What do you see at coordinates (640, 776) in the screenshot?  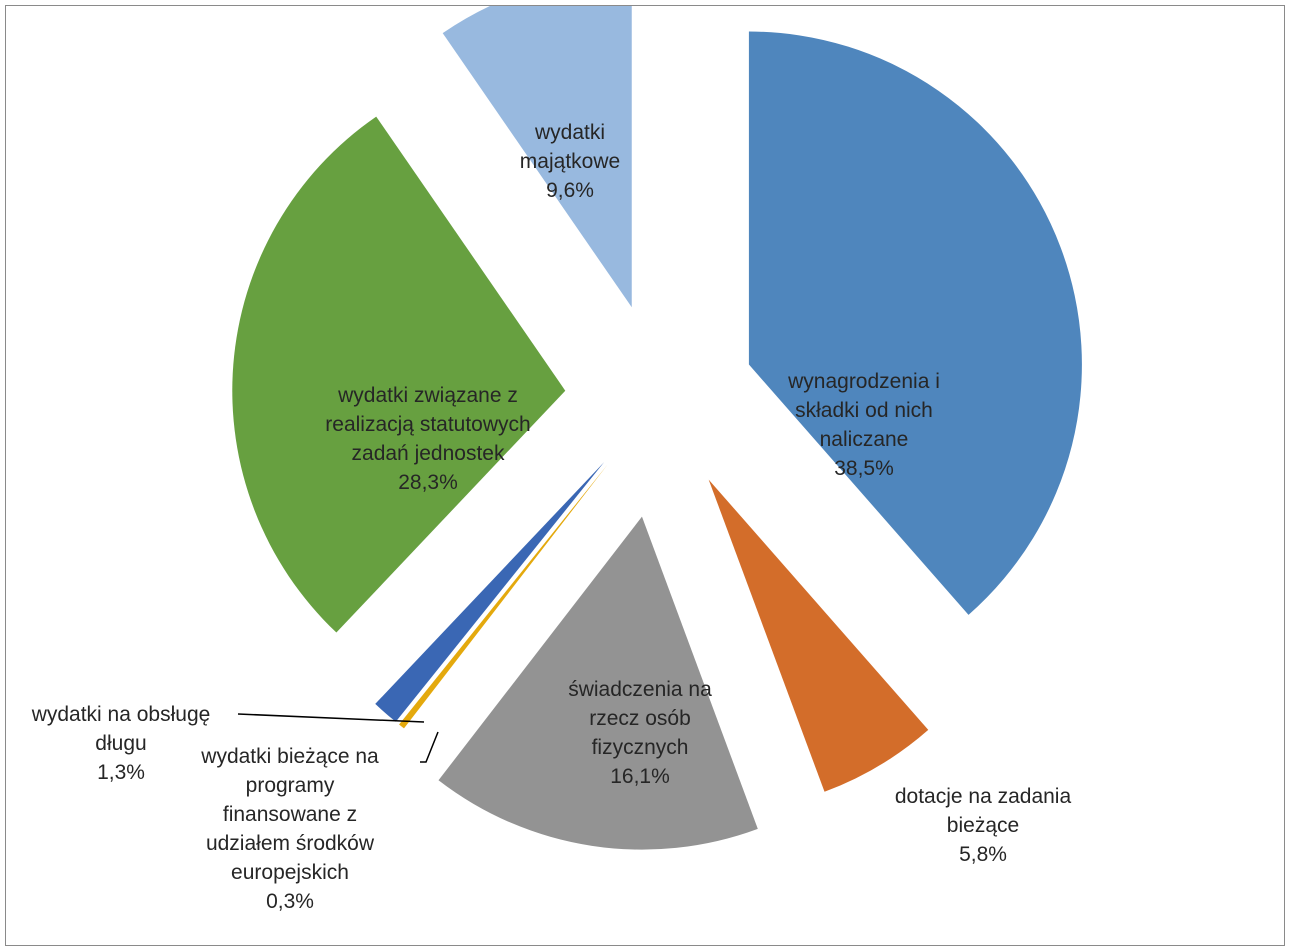 I see `slice-value-label: 16,1%` at bounding box center [640, 776].